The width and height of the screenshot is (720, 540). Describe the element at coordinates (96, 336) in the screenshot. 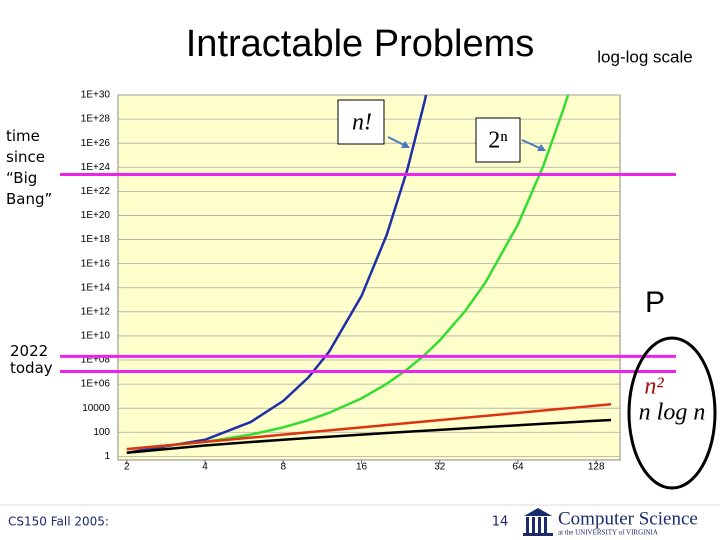

I see `y-tick-label: 1E+10` at that location.